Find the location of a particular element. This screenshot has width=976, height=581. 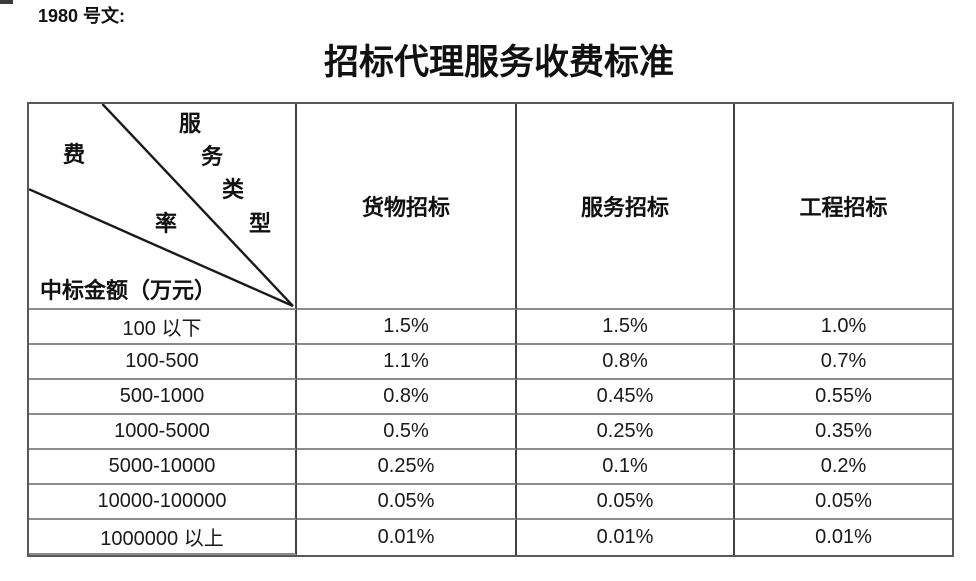

table-row: 500-1000 0.8% 0.45% 0.55% is located at coordinates (490, 397).